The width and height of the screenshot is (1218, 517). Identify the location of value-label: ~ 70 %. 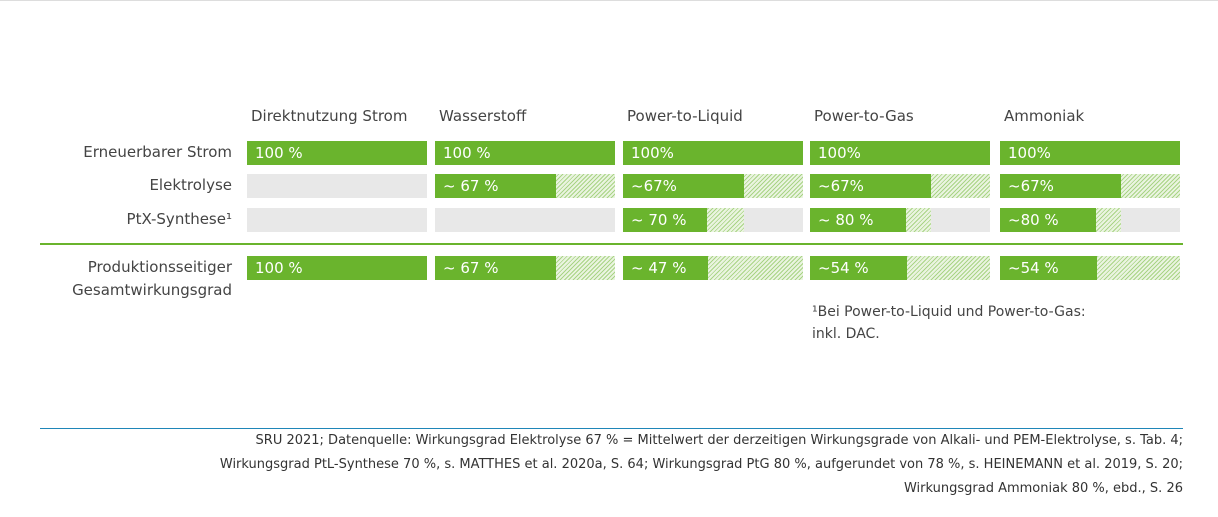
(659, 220).